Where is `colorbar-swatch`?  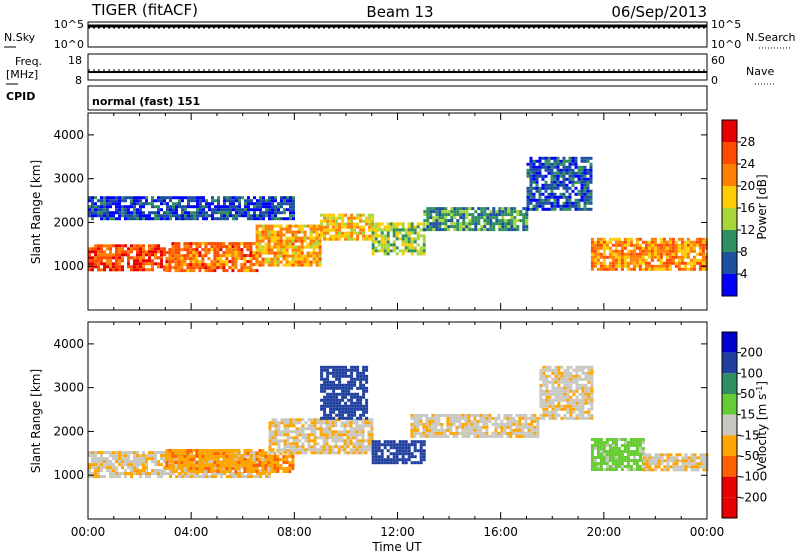 colorbar-swatch is located at coordinates (729, 219).